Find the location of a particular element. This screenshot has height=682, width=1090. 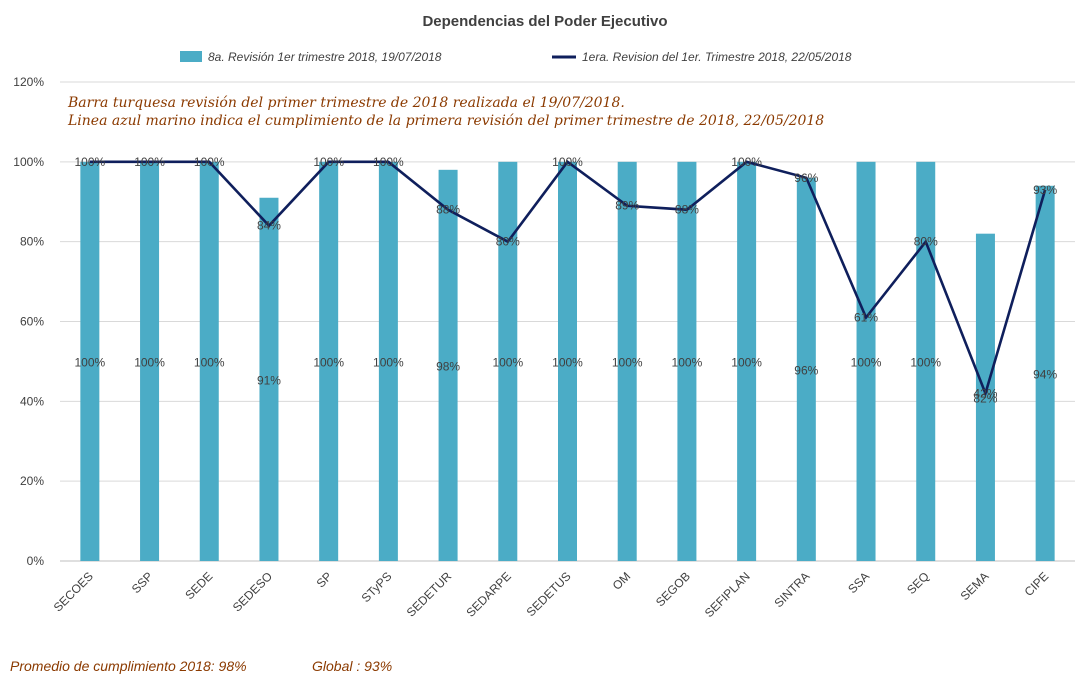

bar-data-label: 91% is located at coordinates (269, 380).